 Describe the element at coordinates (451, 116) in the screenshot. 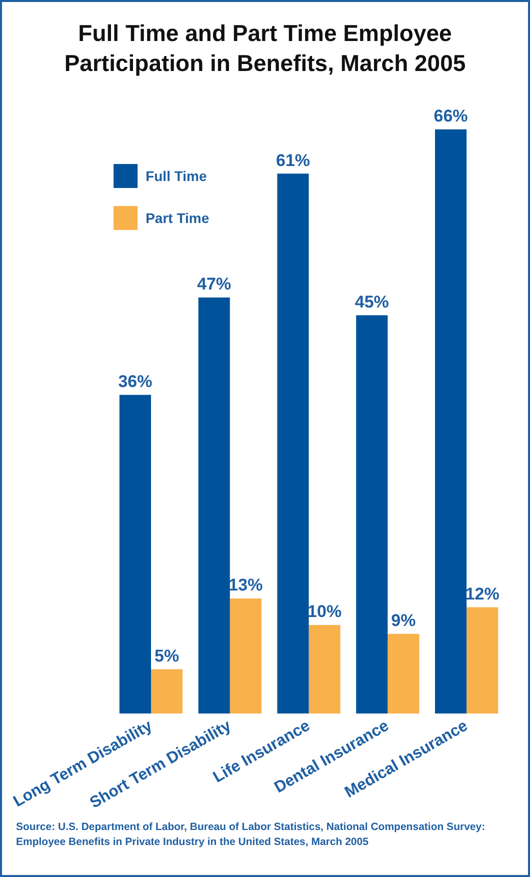

I see `data-label: 66%` at that location.